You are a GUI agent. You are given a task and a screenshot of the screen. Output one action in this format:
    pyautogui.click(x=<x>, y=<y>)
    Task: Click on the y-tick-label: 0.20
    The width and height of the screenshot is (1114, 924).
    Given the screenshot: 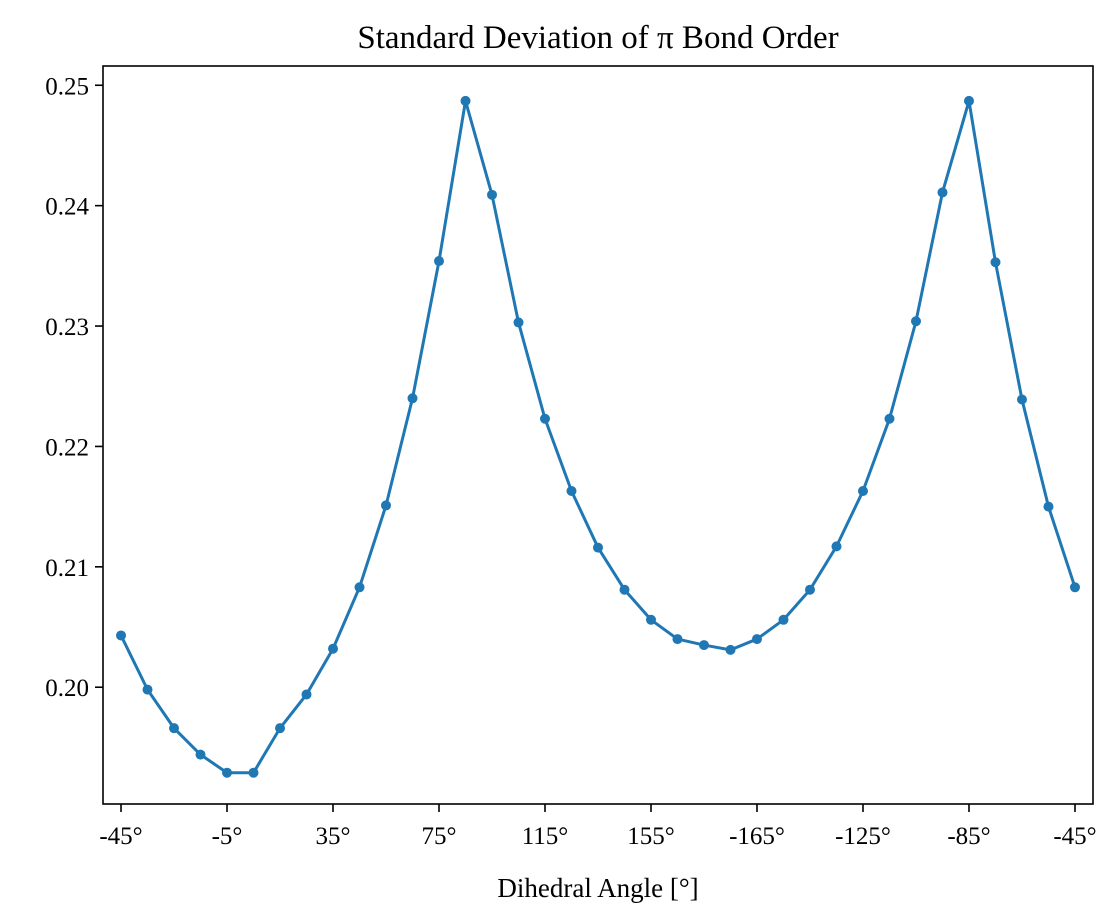 What is the action you would take?
    pyautogui.click(x=67, y=688)
    